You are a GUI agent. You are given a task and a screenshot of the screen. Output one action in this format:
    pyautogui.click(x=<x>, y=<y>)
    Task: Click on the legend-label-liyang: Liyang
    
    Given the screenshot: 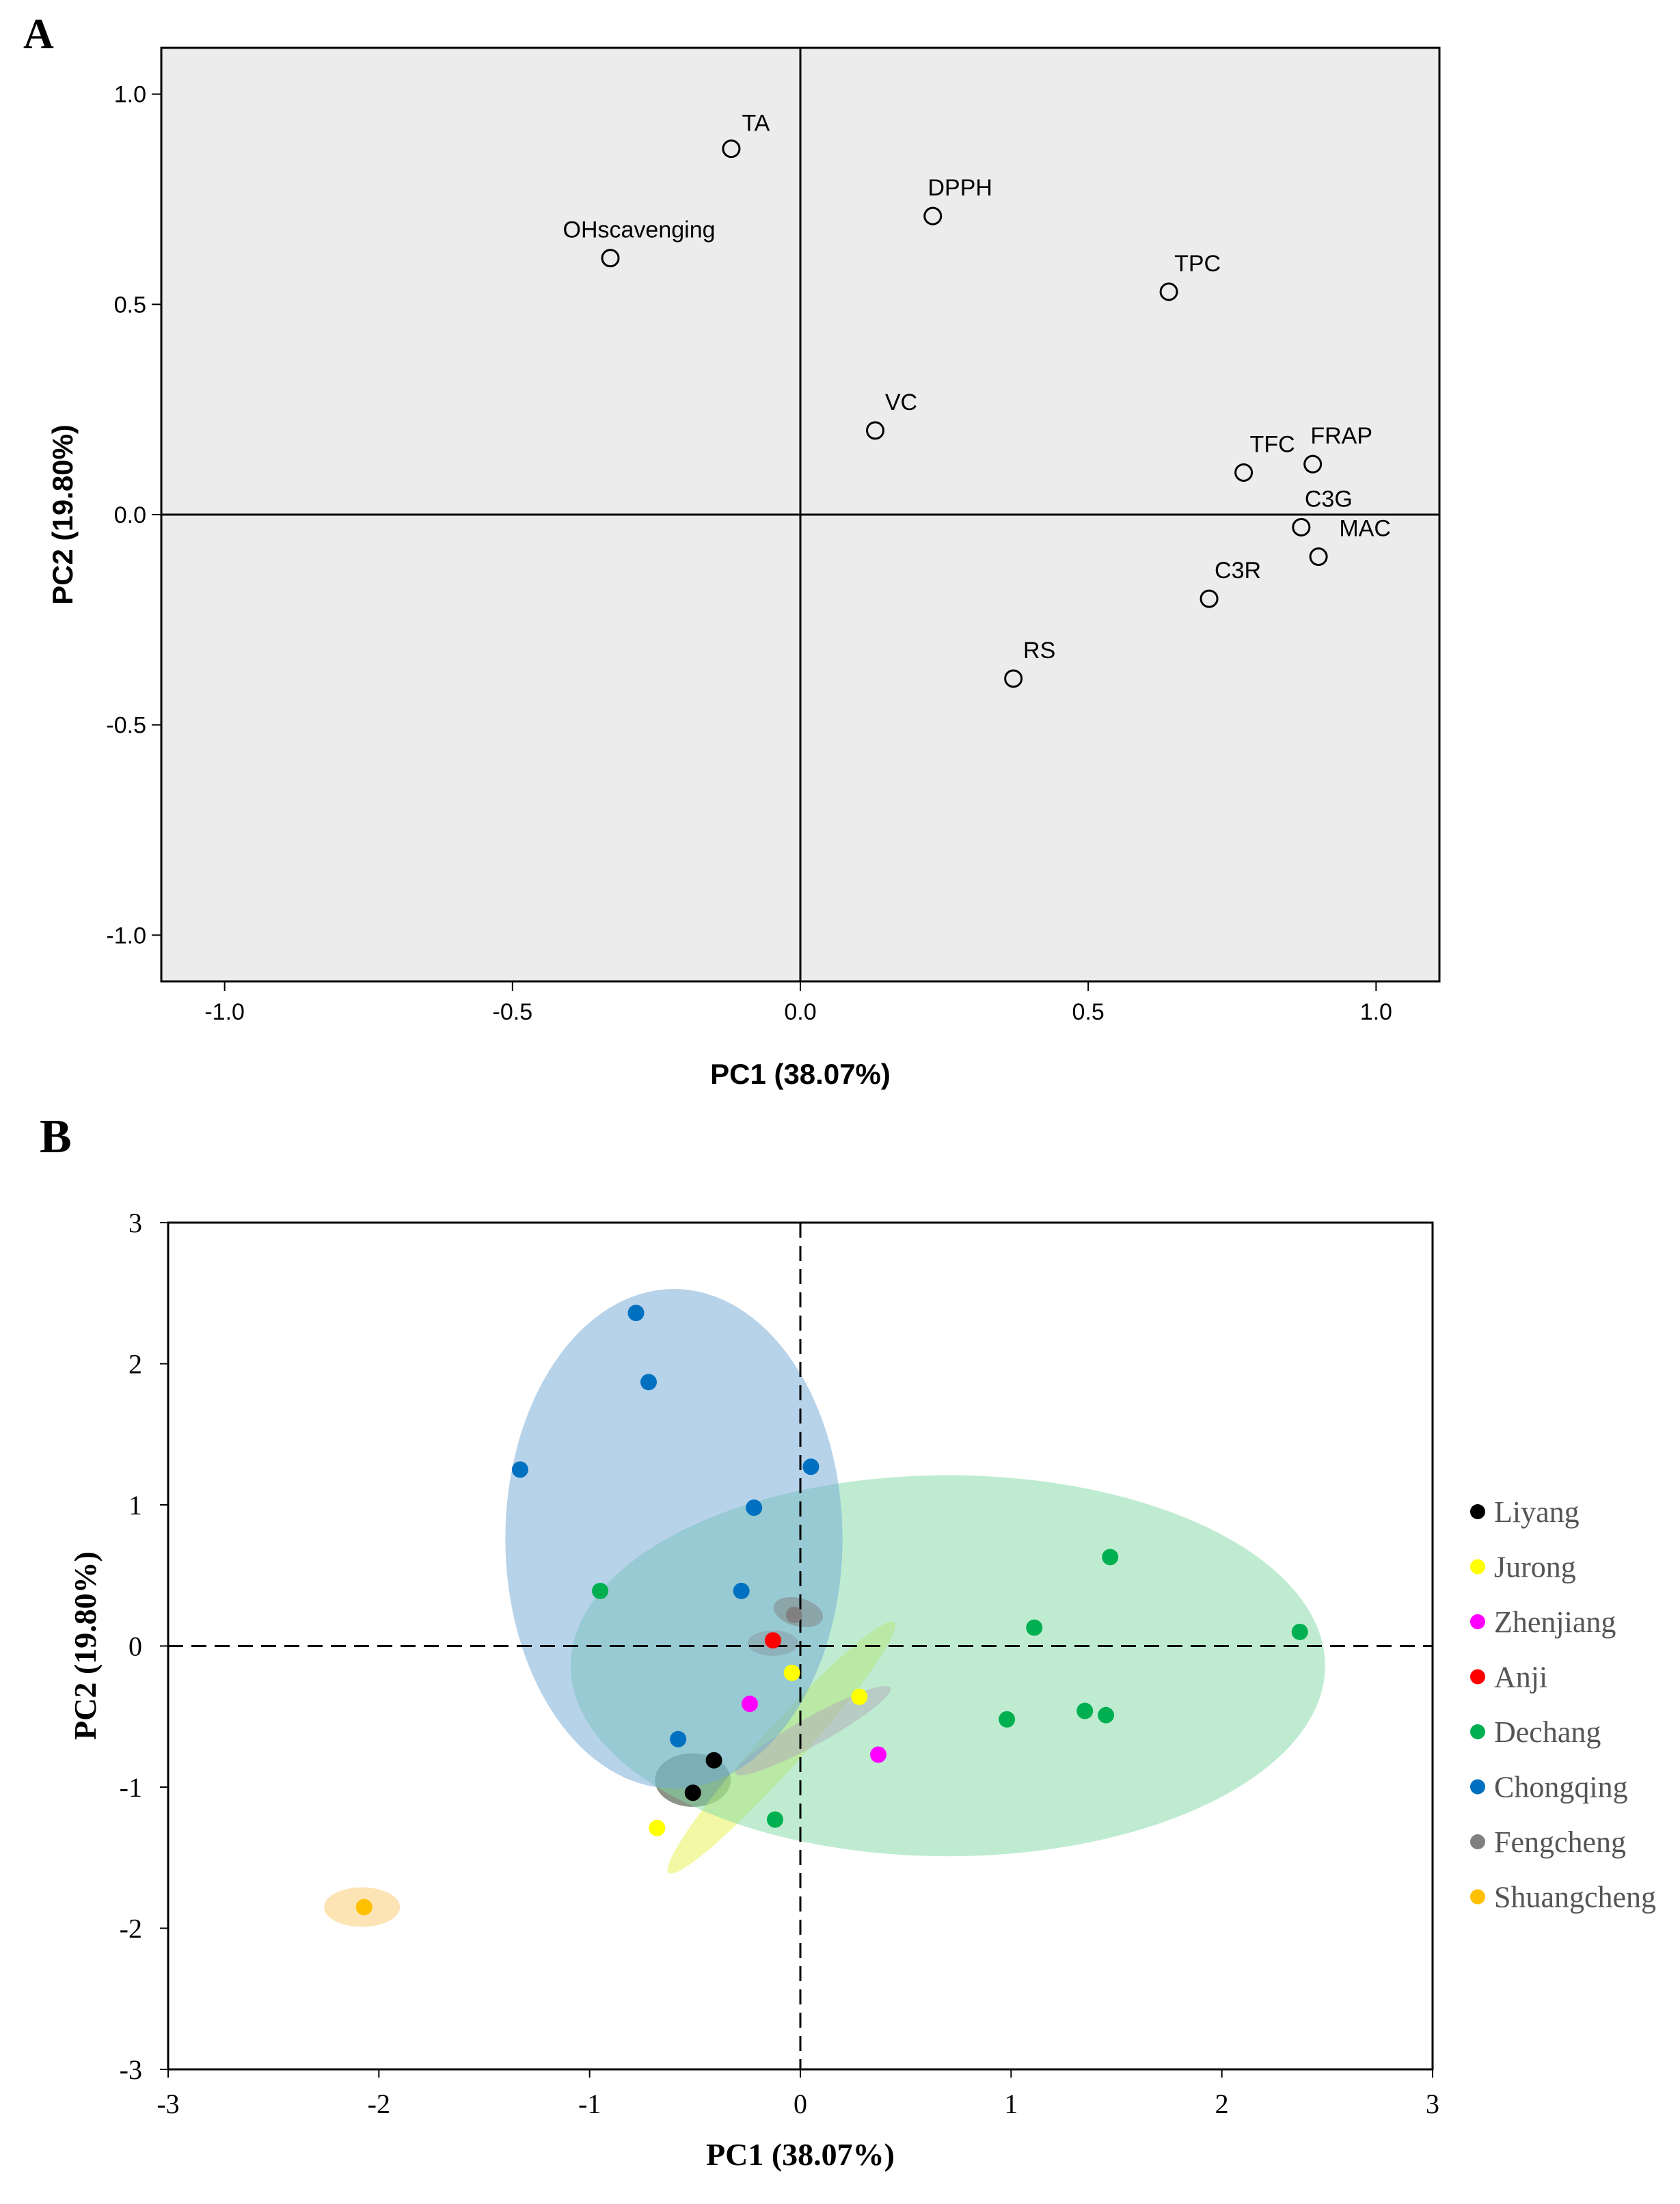 What is the action you would take?
    pyautogui.click(x=1537, y=1512)
    